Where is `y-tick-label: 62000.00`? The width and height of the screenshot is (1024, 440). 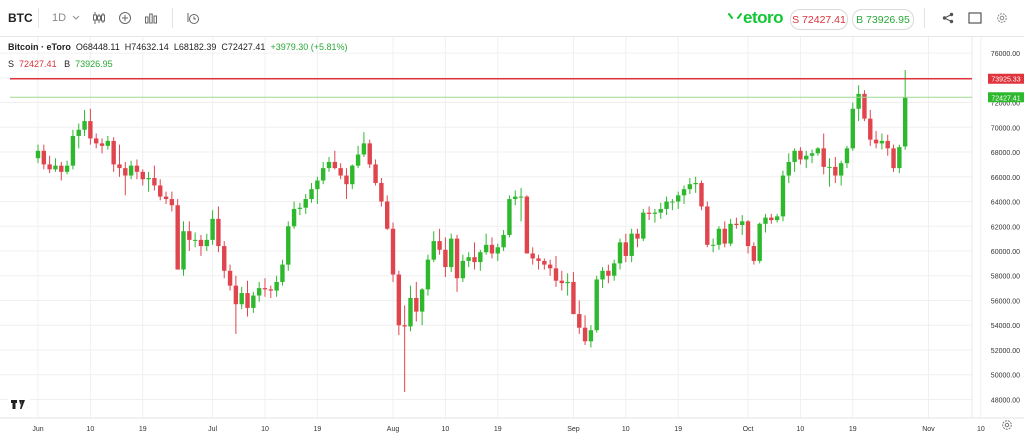 y-tick-label: 62000.00 is located at coordinates (1005, 227).